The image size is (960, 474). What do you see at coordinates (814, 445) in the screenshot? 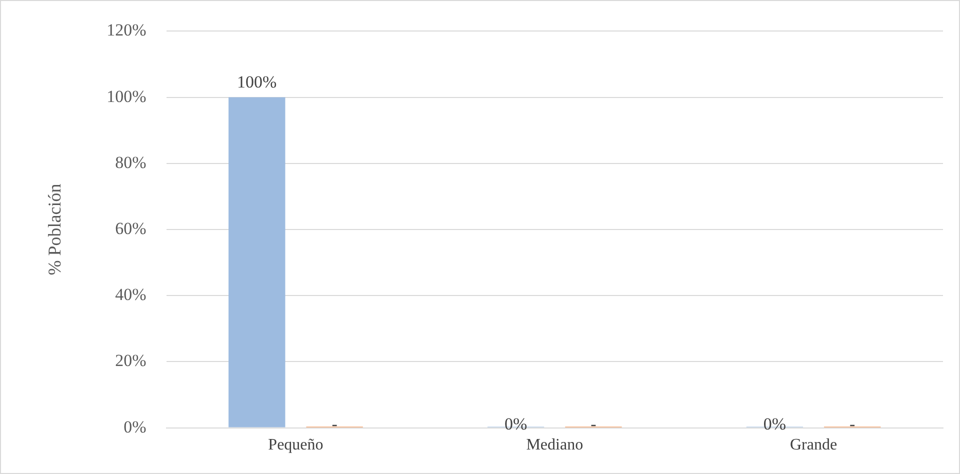
I see `x-tick-label: Grande` at bounding box center [814, 445].